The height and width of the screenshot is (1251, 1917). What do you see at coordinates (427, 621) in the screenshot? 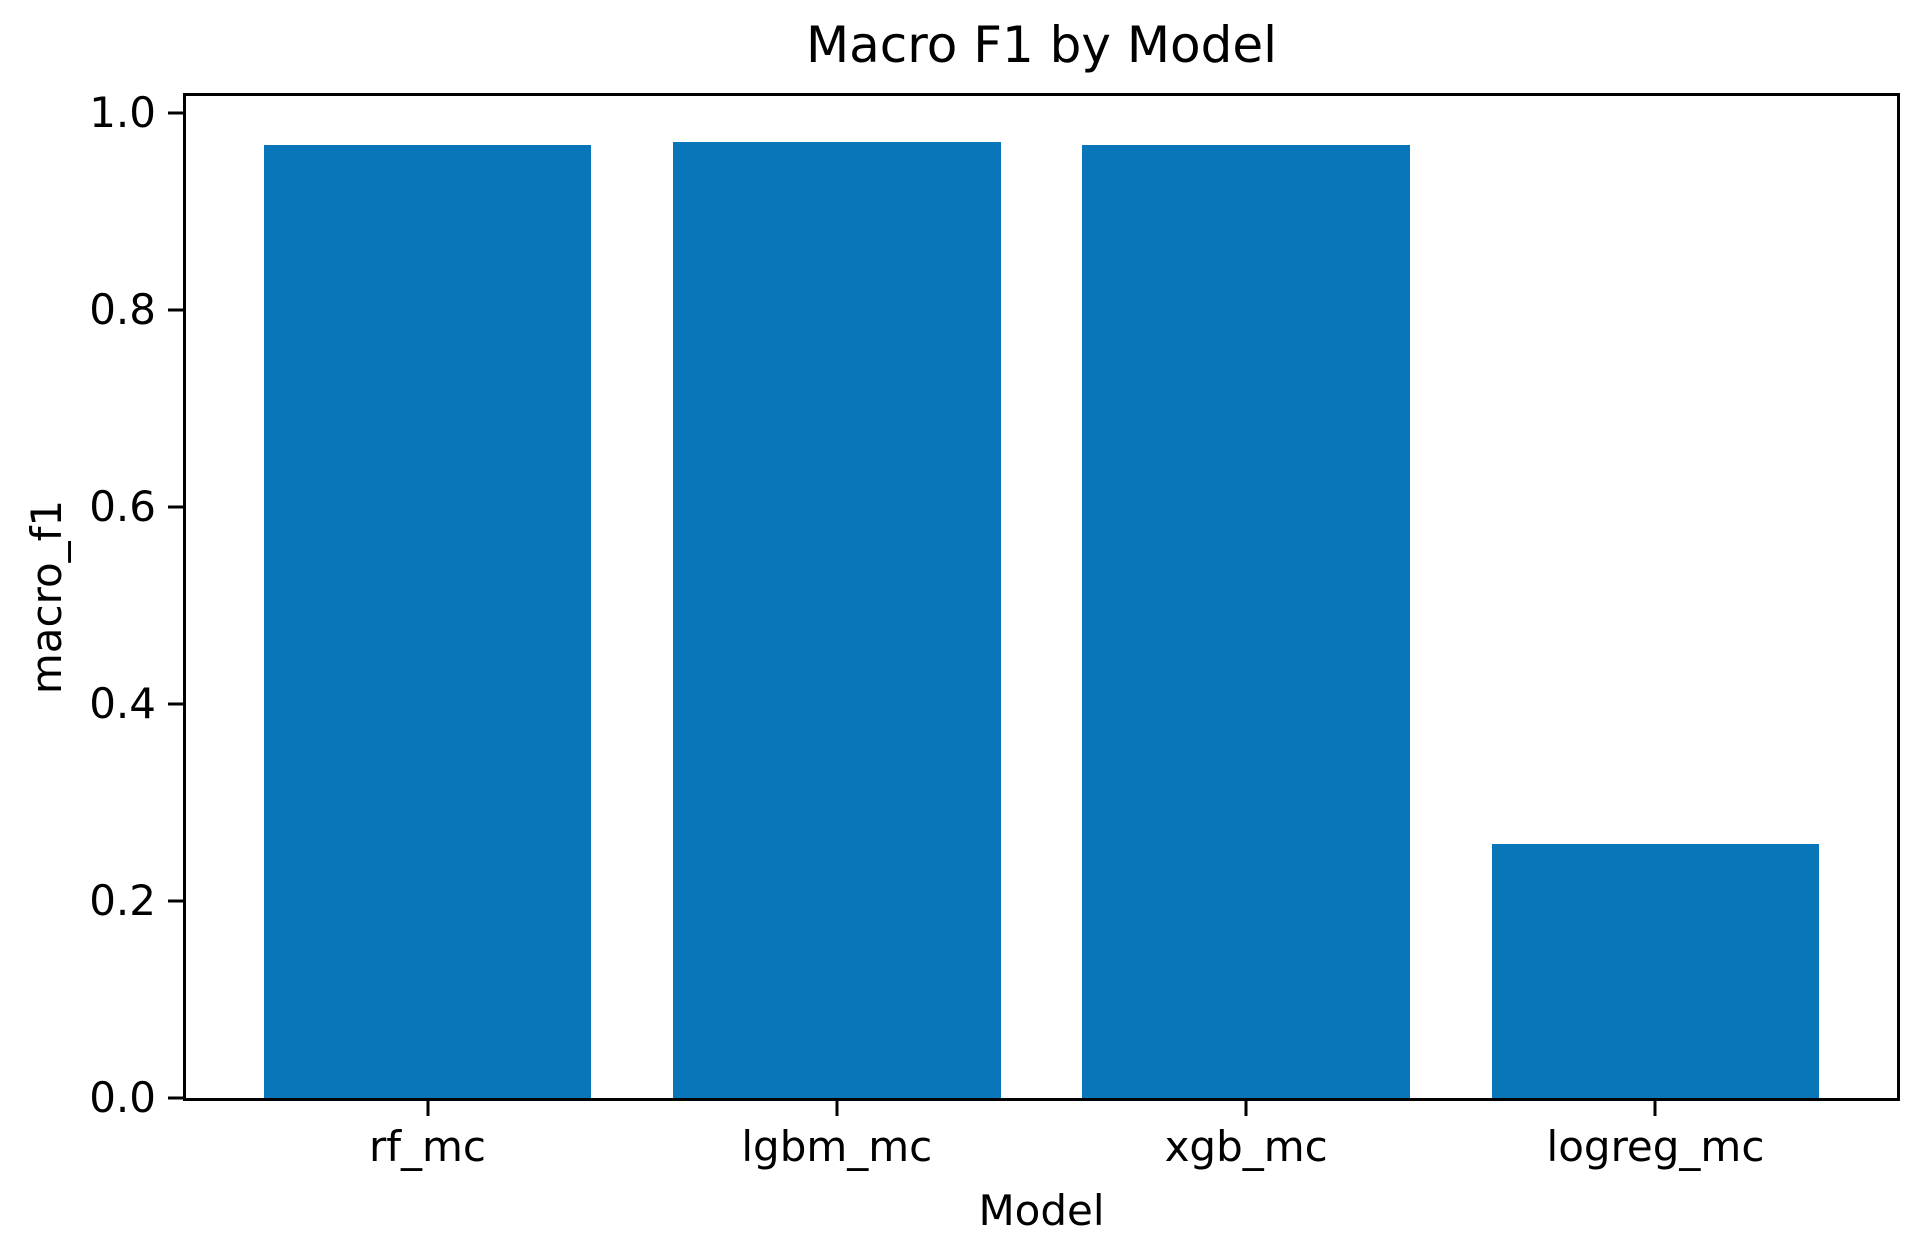
I see `bar-rf_mc` at bounding box center [427, 621].